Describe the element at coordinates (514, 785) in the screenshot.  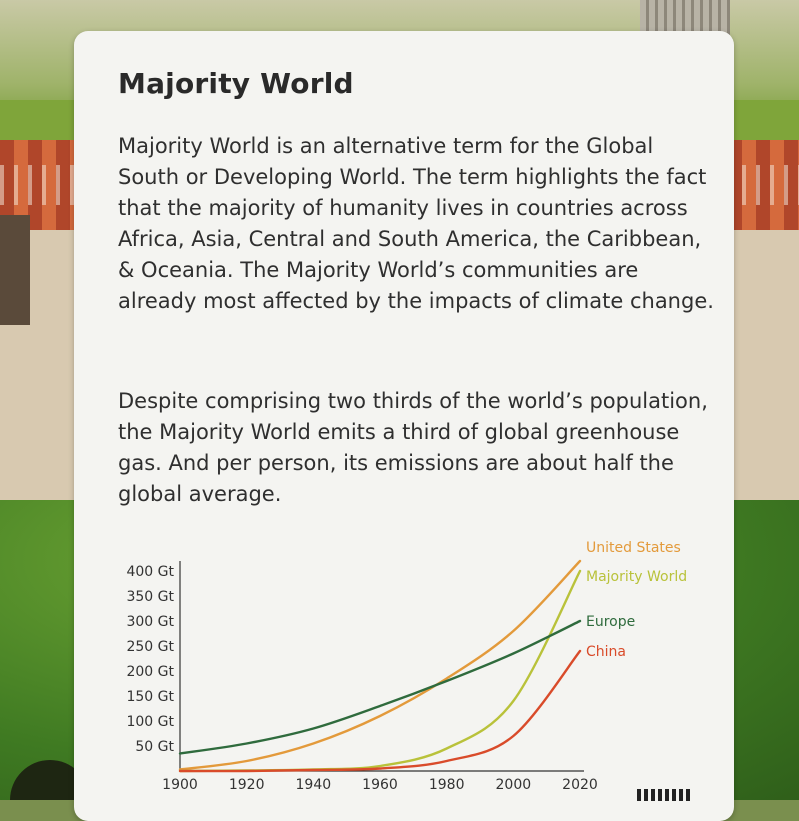
I see `x-tick-label: 2000` at that location.